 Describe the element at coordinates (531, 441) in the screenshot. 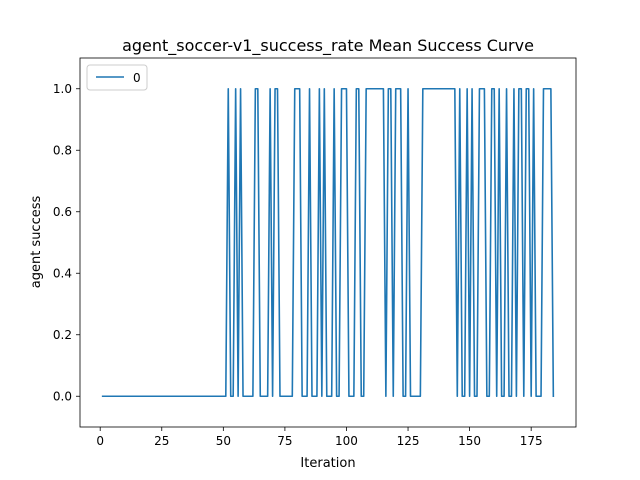

I see `x-tick-label: 175` at that location.